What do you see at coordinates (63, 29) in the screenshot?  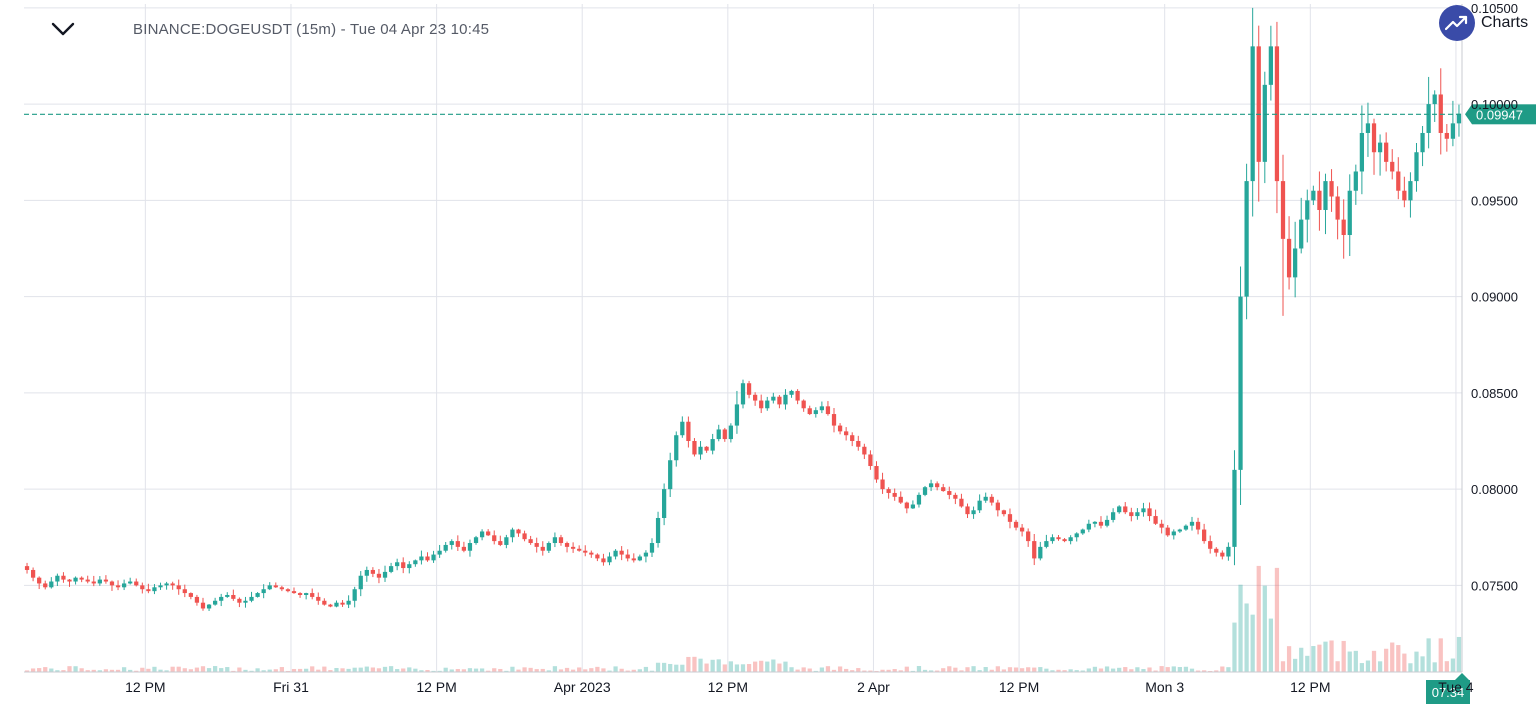 I see `menu-toggle-button` at bounding box center [63, 29].